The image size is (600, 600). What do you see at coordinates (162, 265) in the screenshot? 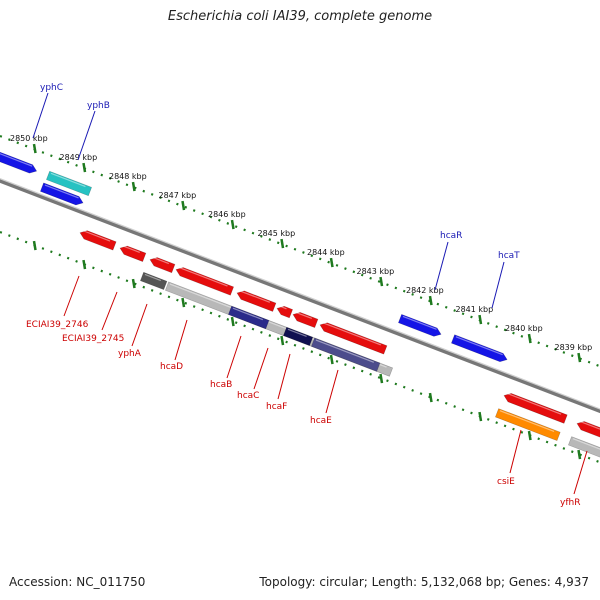
I see `gene-yphA` at bounding box center [162, 265].